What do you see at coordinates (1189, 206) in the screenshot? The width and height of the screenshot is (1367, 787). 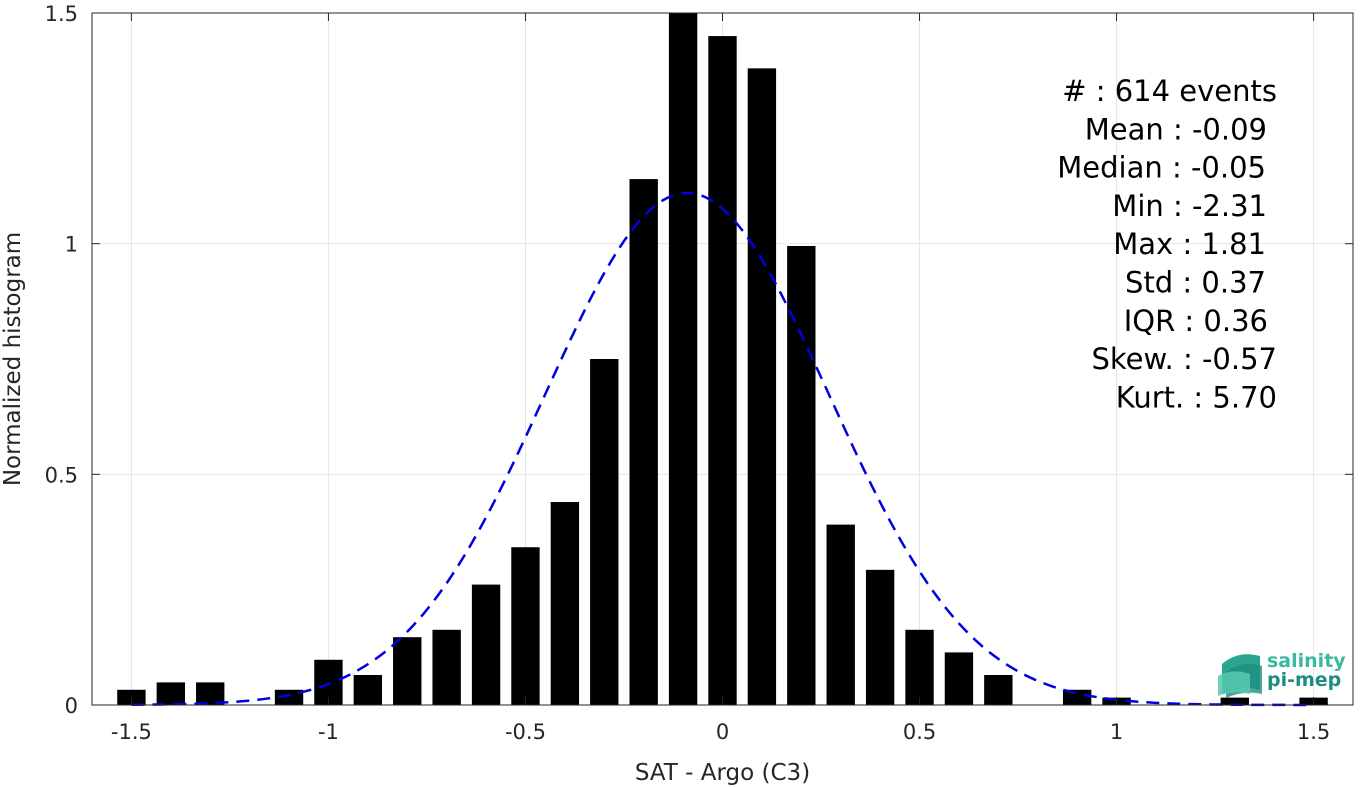 I see `stat-line: Min : -2.31` at bounding box center [1189, 206].